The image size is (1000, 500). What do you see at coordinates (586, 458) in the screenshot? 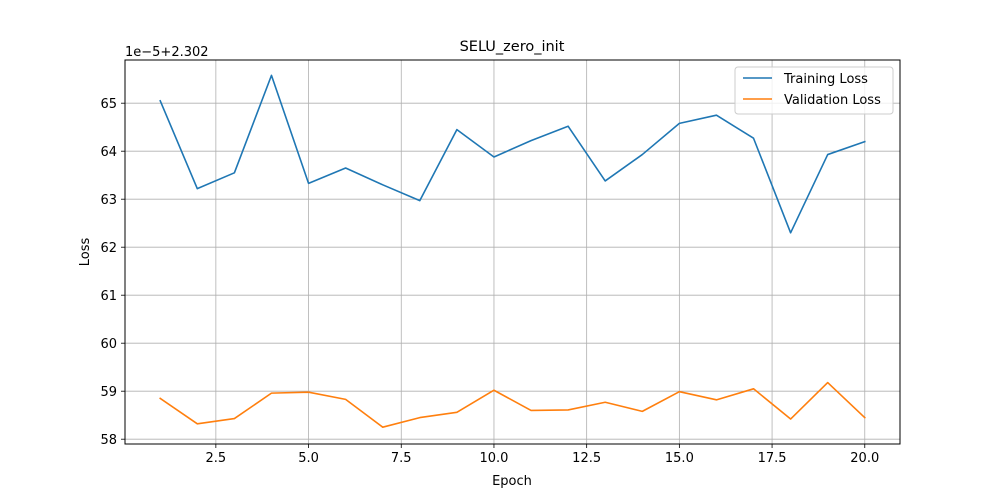
I see `x-tick-label: 12.5` at bounding box center [586, 458].